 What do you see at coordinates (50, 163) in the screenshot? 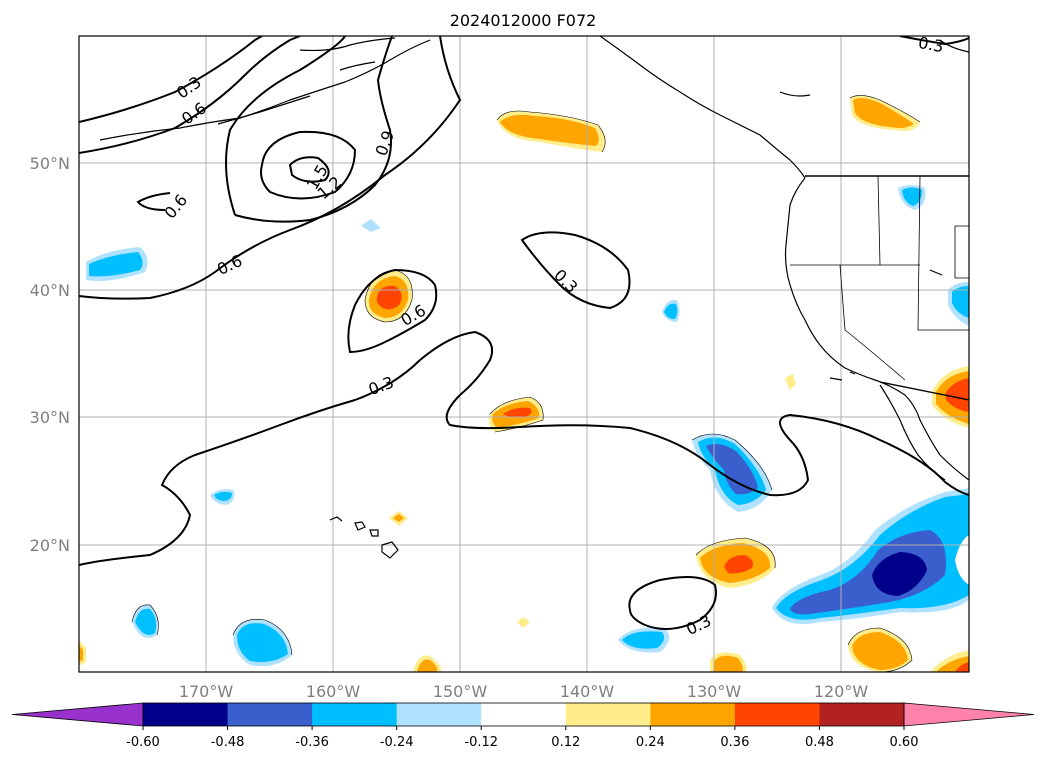
I see `lat-label: 50°N` at bounding box center [50, 163].